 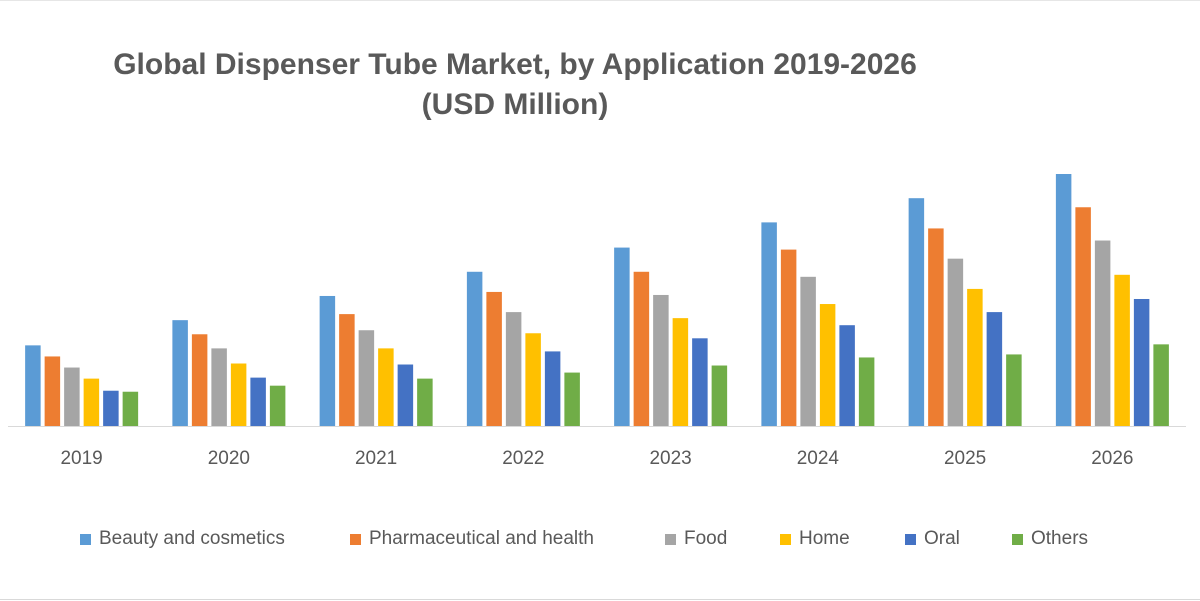 What do you see at coordinates (719, 395) in the screenshot?
I see `bar-others-2023` at bounding box center [719, 395].